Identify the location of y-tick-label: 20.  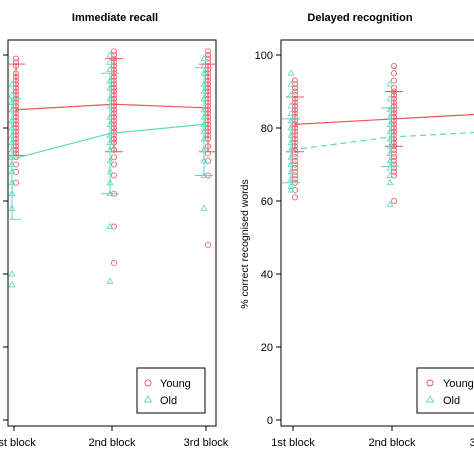
(267, 348).